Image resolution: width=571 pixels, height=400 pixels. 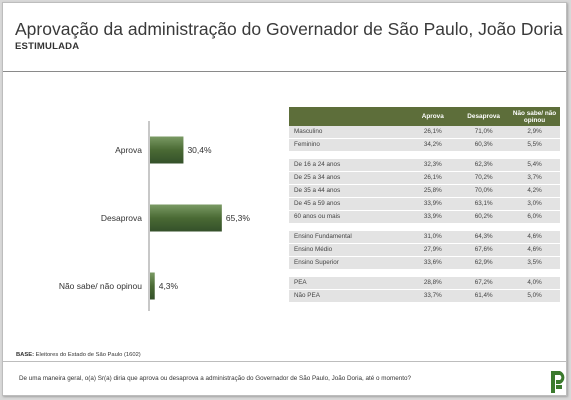 What do you see at coordinates (348, 132) in the screenshot?
I see `row-label: Masculino` at bounding box center [348, 132].